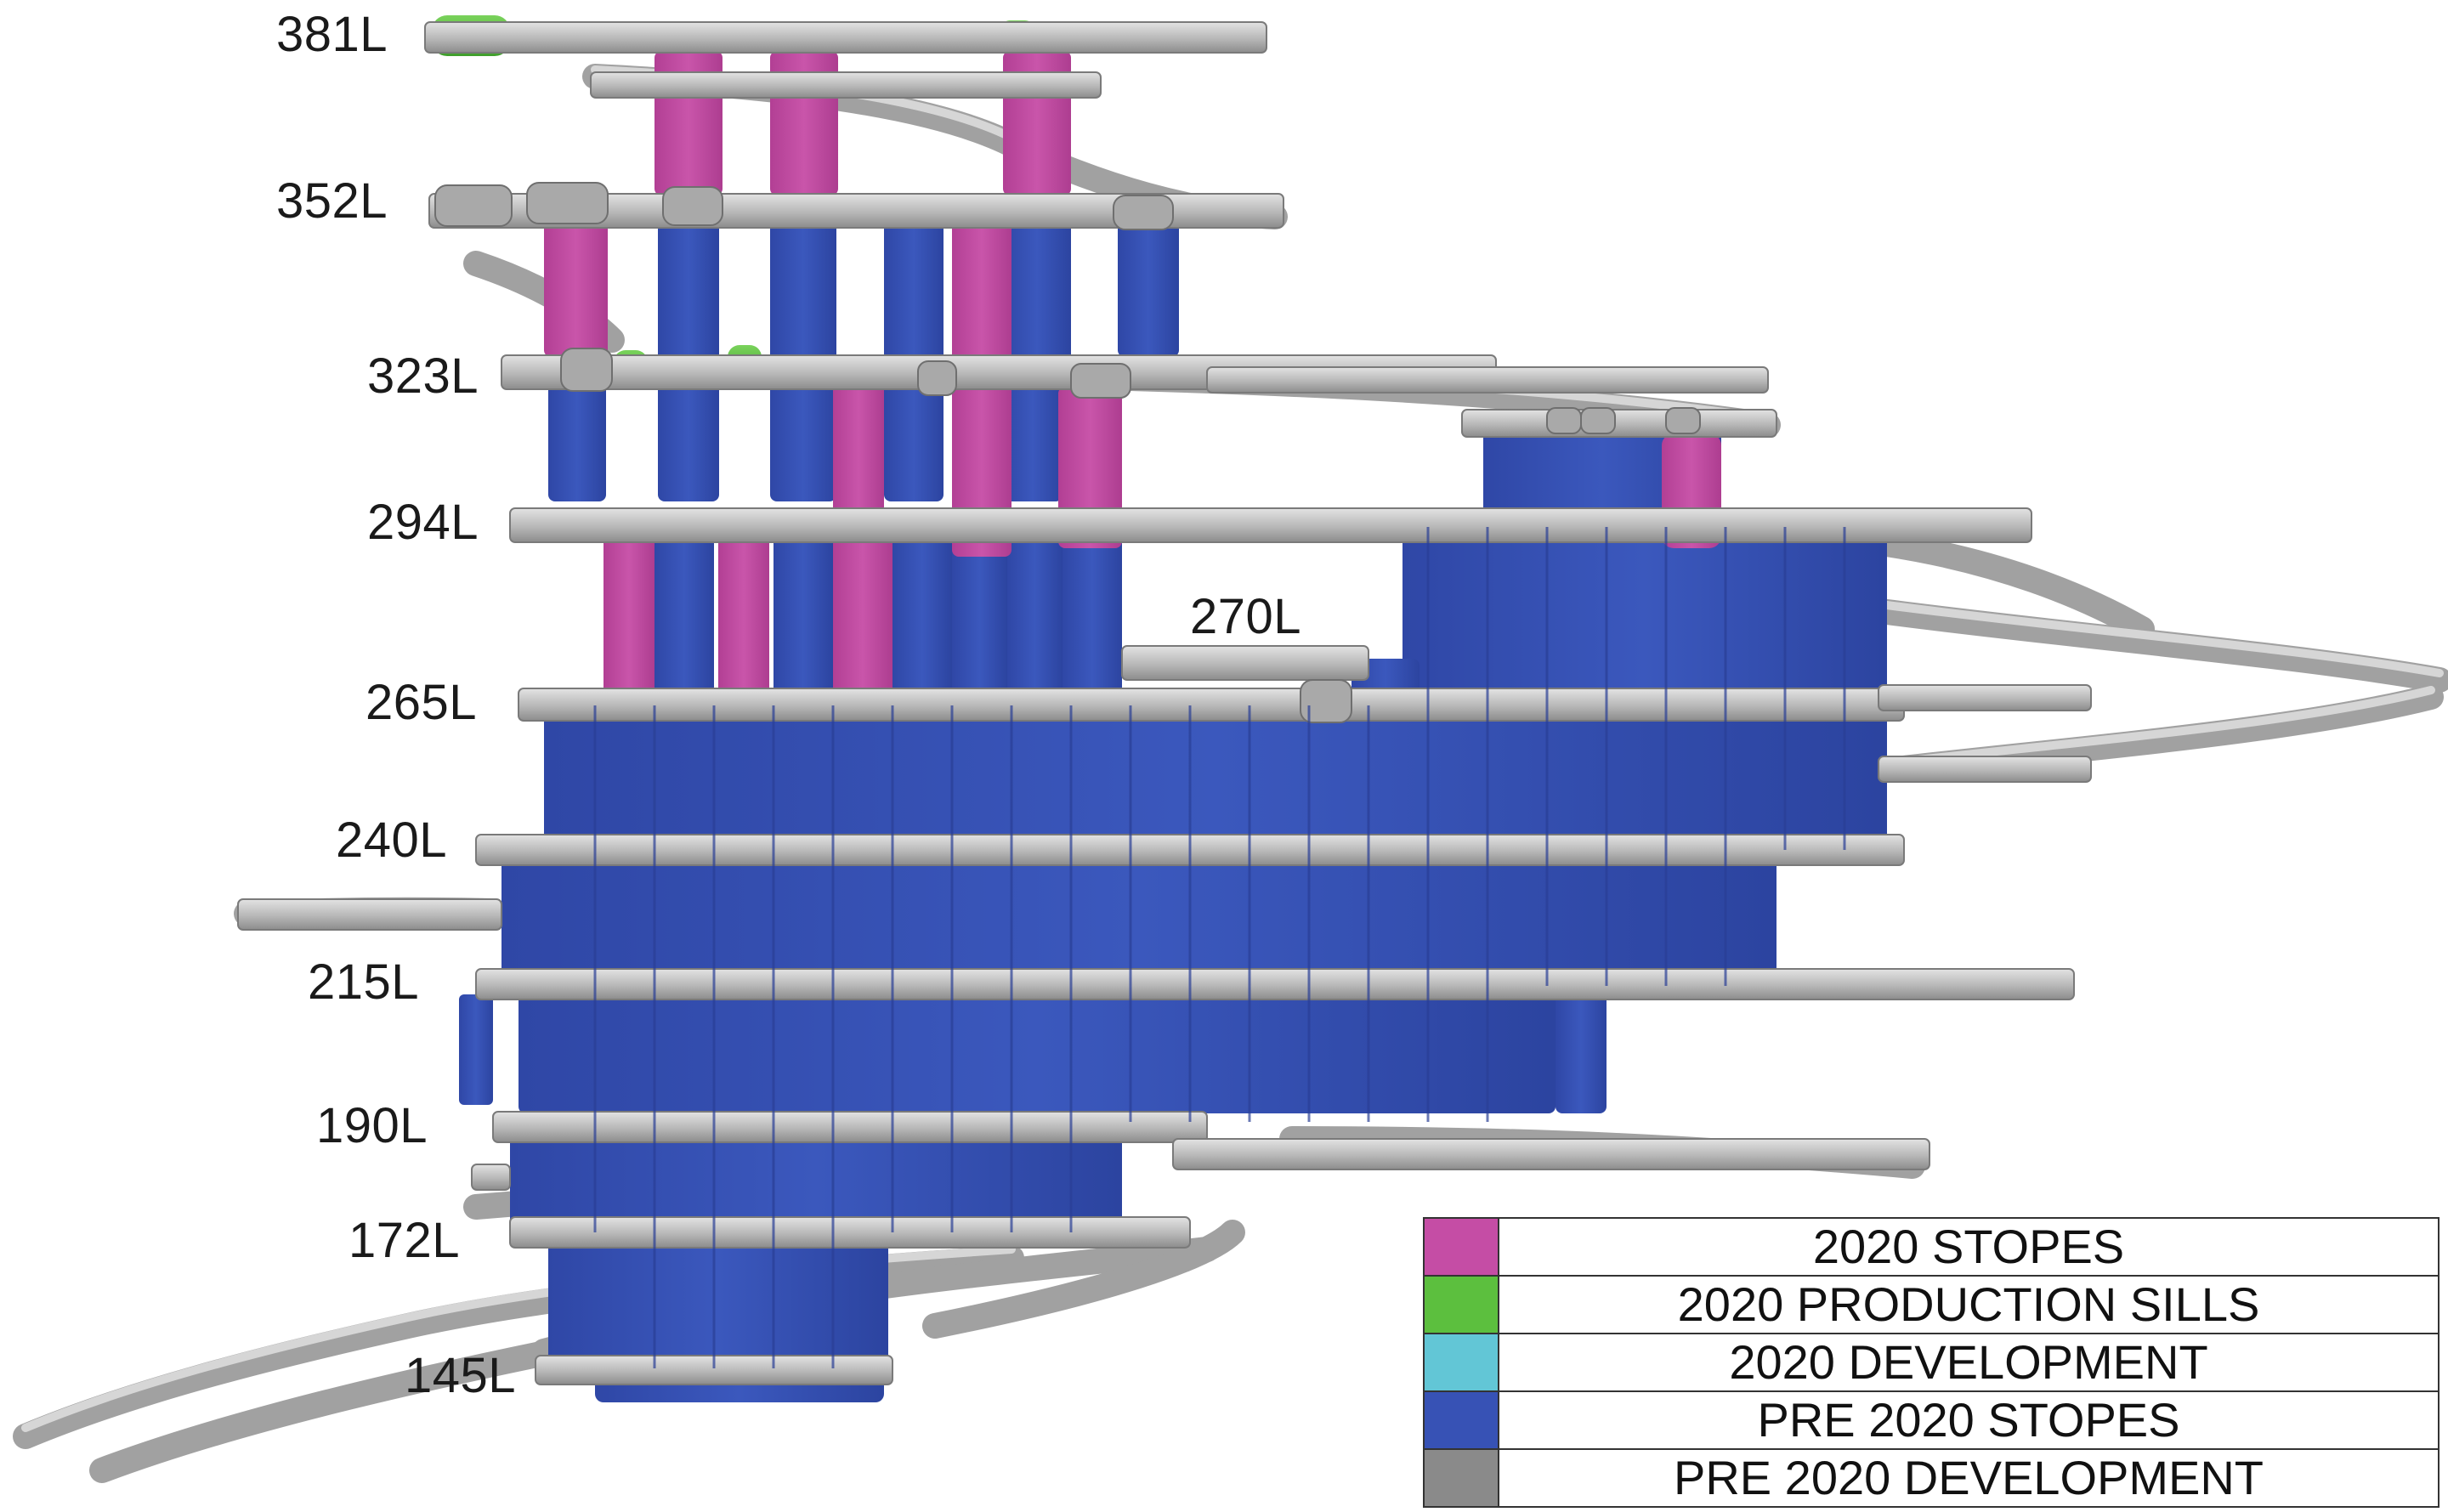  I want to click on legend-item: 2020 PRODUCTION SILLS, so click(1931, 1305).